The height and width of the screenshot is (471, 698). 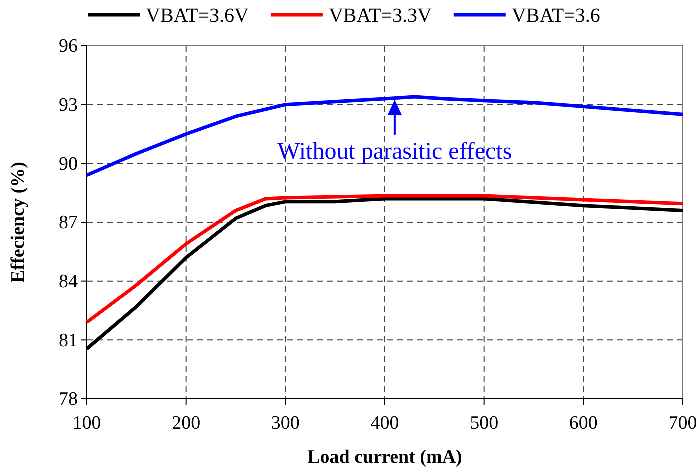 What do you see at coordinates (556, 16) in the screenshot?
I see `legend-label: VBAT=3.6` at bounding box center [556, 16].